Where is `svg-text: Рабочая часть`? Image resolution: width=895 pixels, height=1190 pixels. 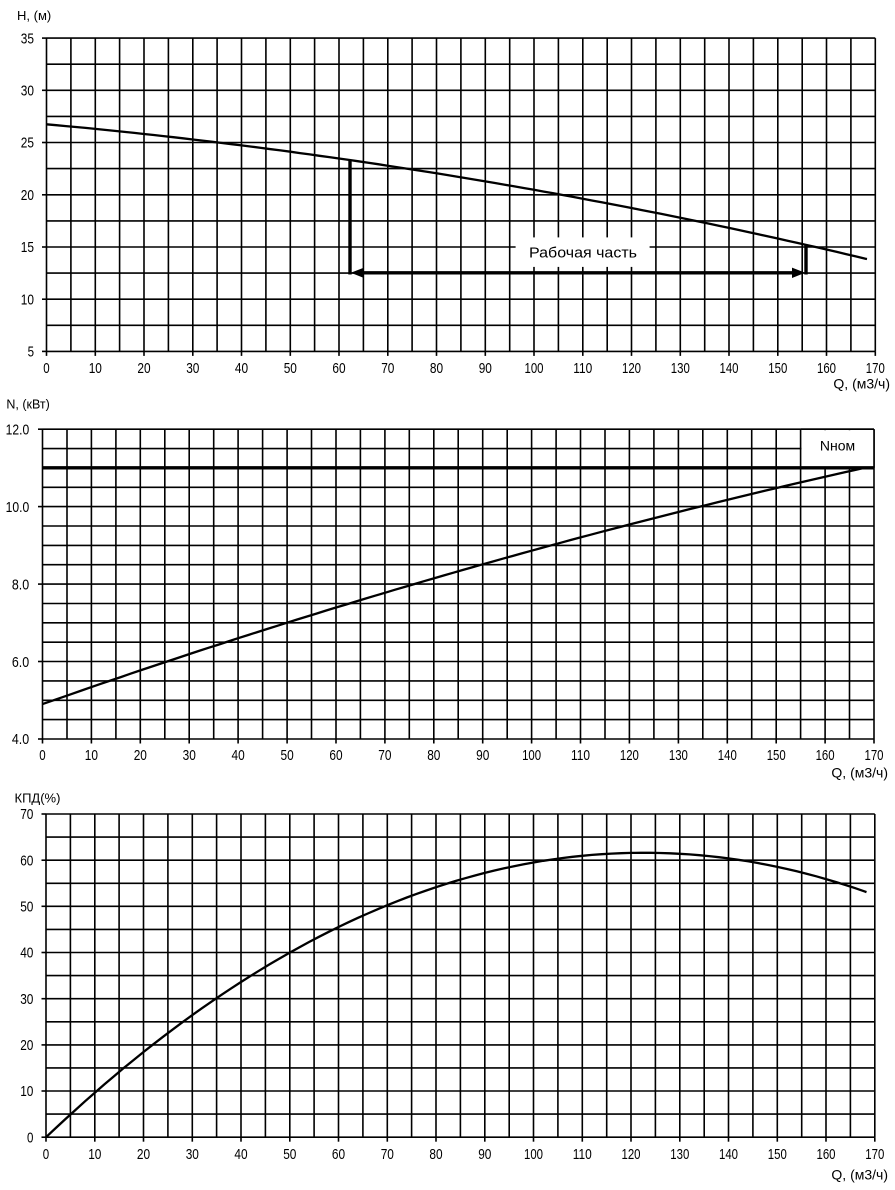 svg-text: Рабочая часть is located at coordinates (583, 253).